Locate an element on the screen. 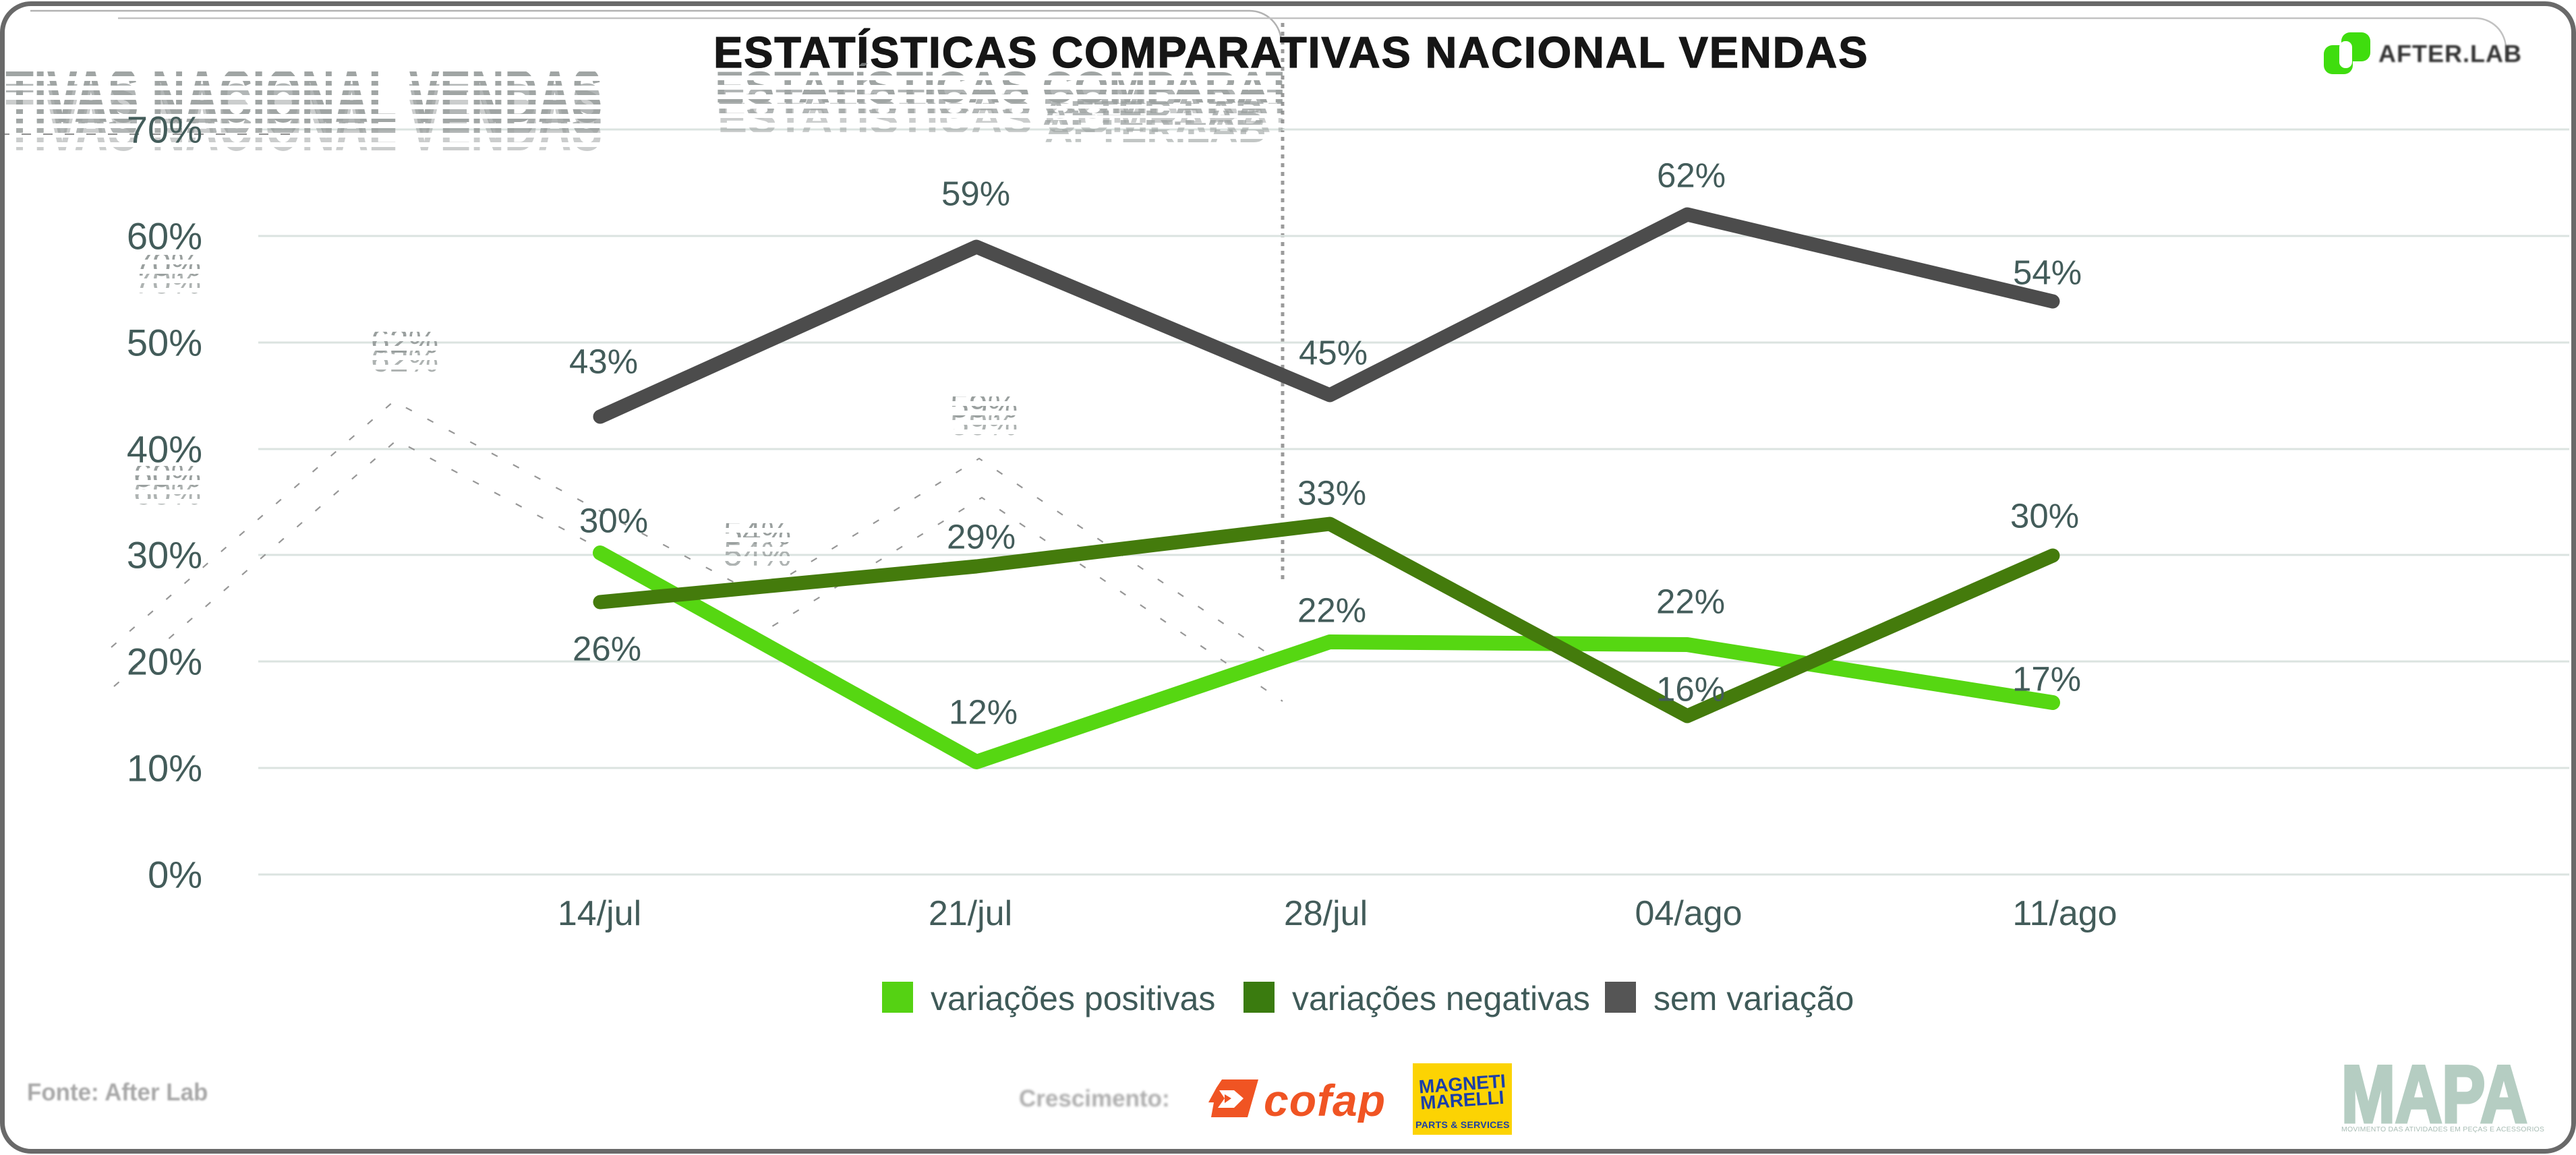  svg-text: AFTER.LAB is located at coordinates (2450, 53).